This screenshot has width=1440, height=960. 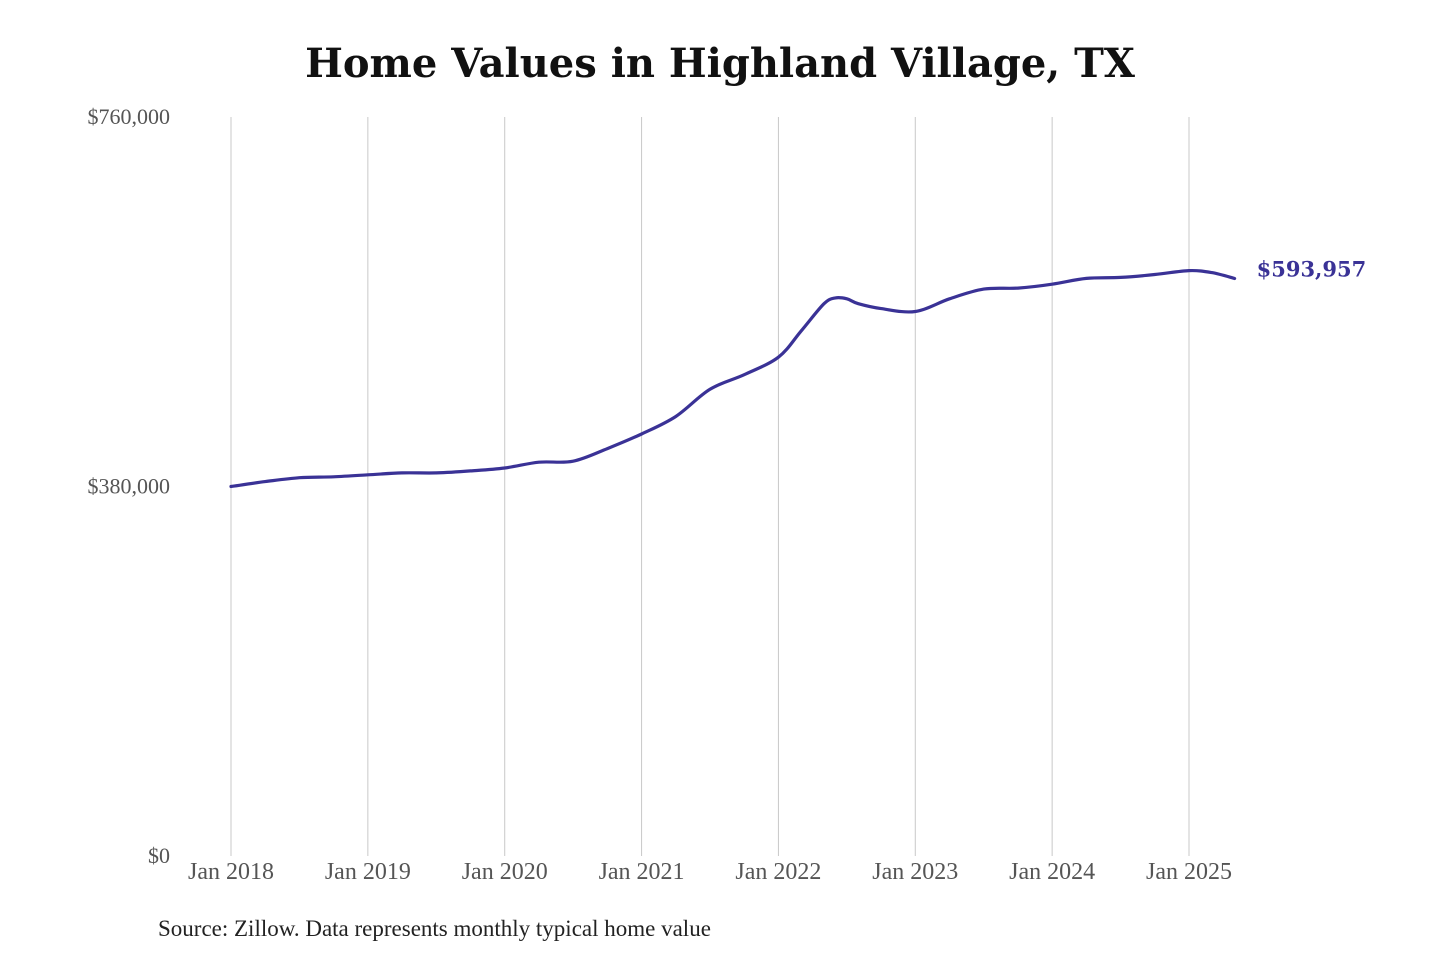 What do you see at coordinates (720, 63) in the screenshot?
I see `chart-title: Home Values in Highland Village, TX` at bounding box center [720, 63].